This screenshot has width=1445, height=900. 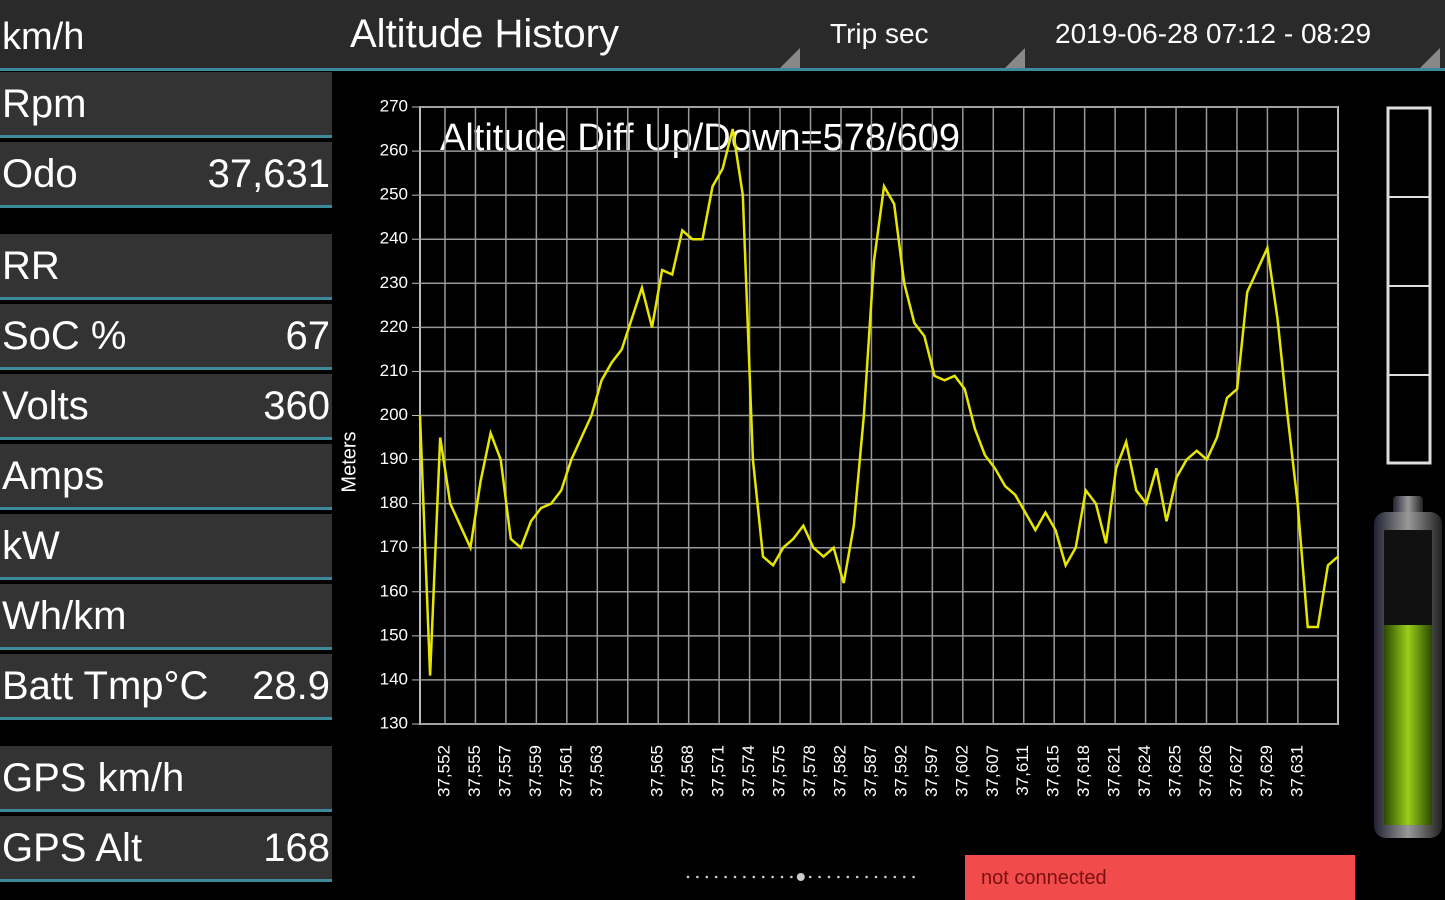 I want to click on metric-label: GPS Alt, so click(x=72, y=848).